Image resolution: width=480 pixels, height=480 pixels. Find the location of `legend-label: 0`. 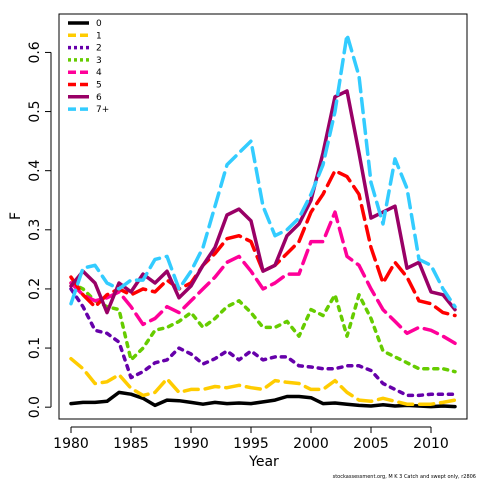

legend-label: 0 is located at coordinates (99, 24).